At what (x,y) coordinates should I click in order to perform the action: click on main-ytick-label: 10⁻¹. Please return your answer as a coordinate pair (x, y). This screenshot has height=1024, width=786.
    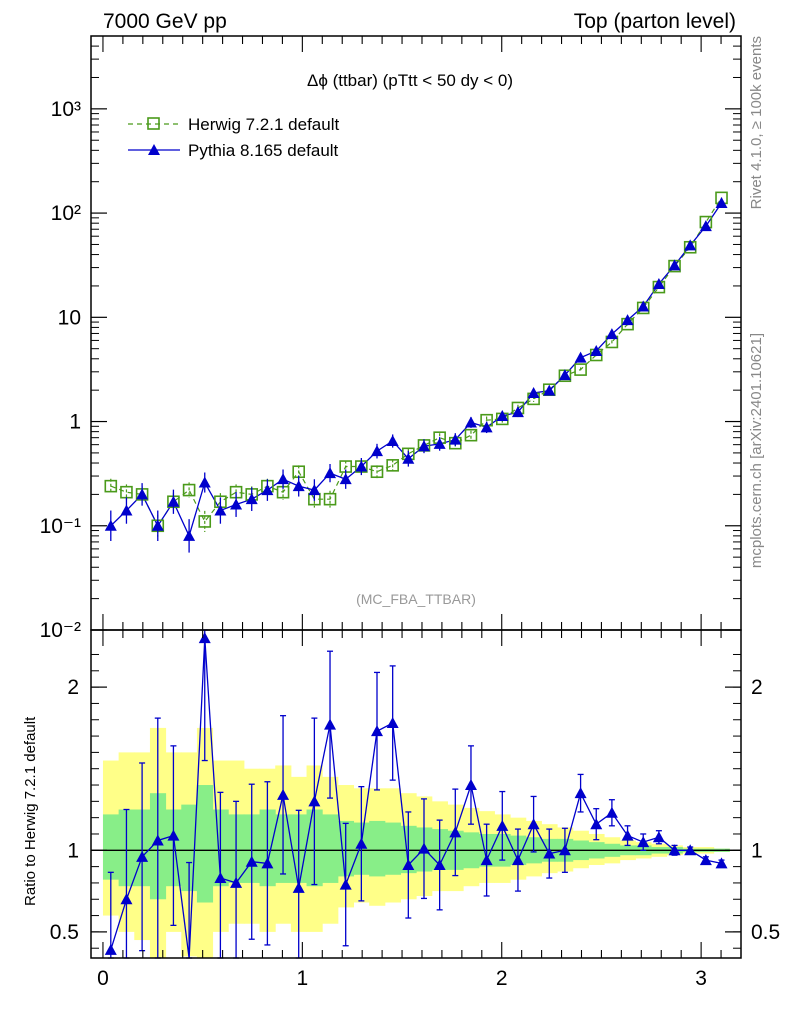
    Looking at the image, I should click on (60, 526).